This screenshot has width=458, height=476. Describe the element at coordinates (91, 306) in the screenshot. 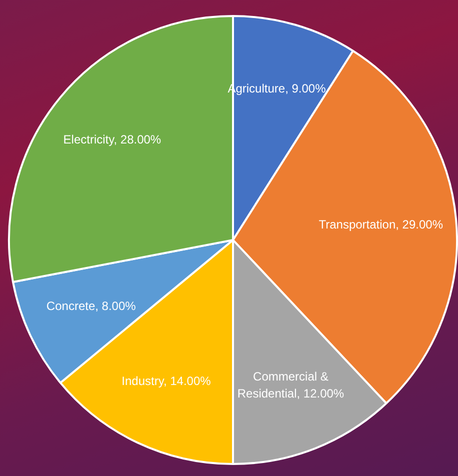

I see `slice-label: Concrete, 8.00%` at that location.